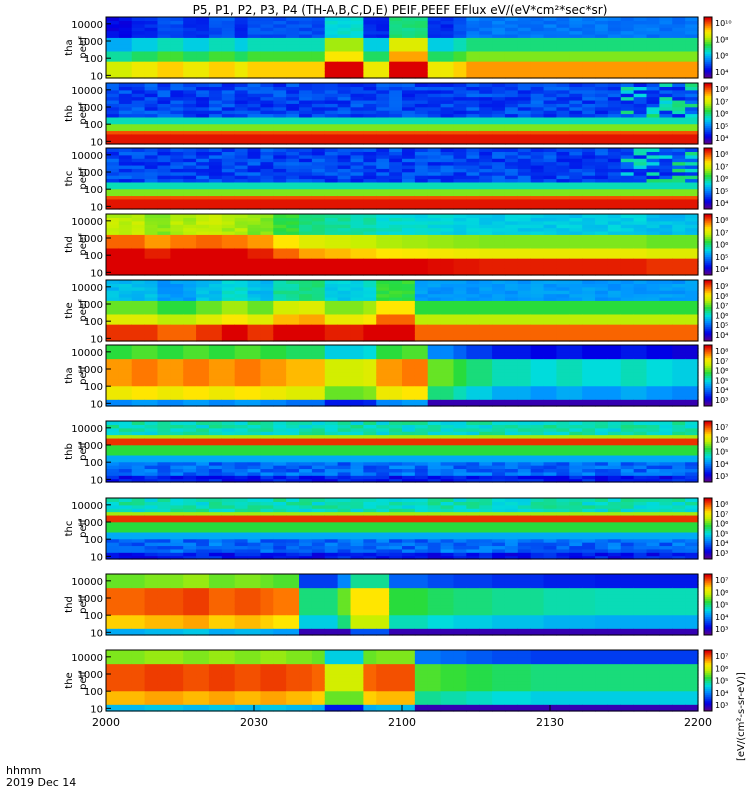 This screenshot has width=750, height=800. What do you see at coordinates (708, 310) in the screenshot?
I see `colorbar-frame` at bounding box center [708, 310].